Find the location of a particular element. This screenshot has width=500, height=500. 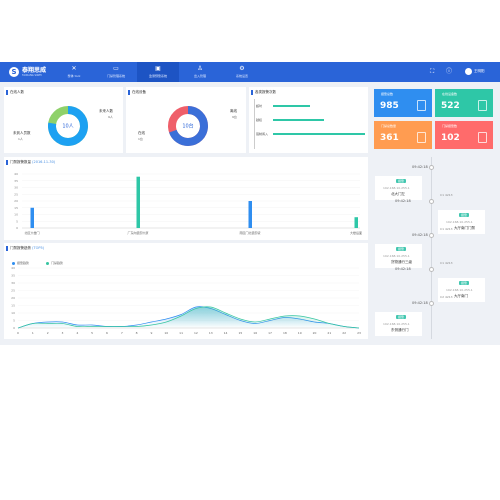

x-tick-label: 5 is located at coordinates (92, 333).